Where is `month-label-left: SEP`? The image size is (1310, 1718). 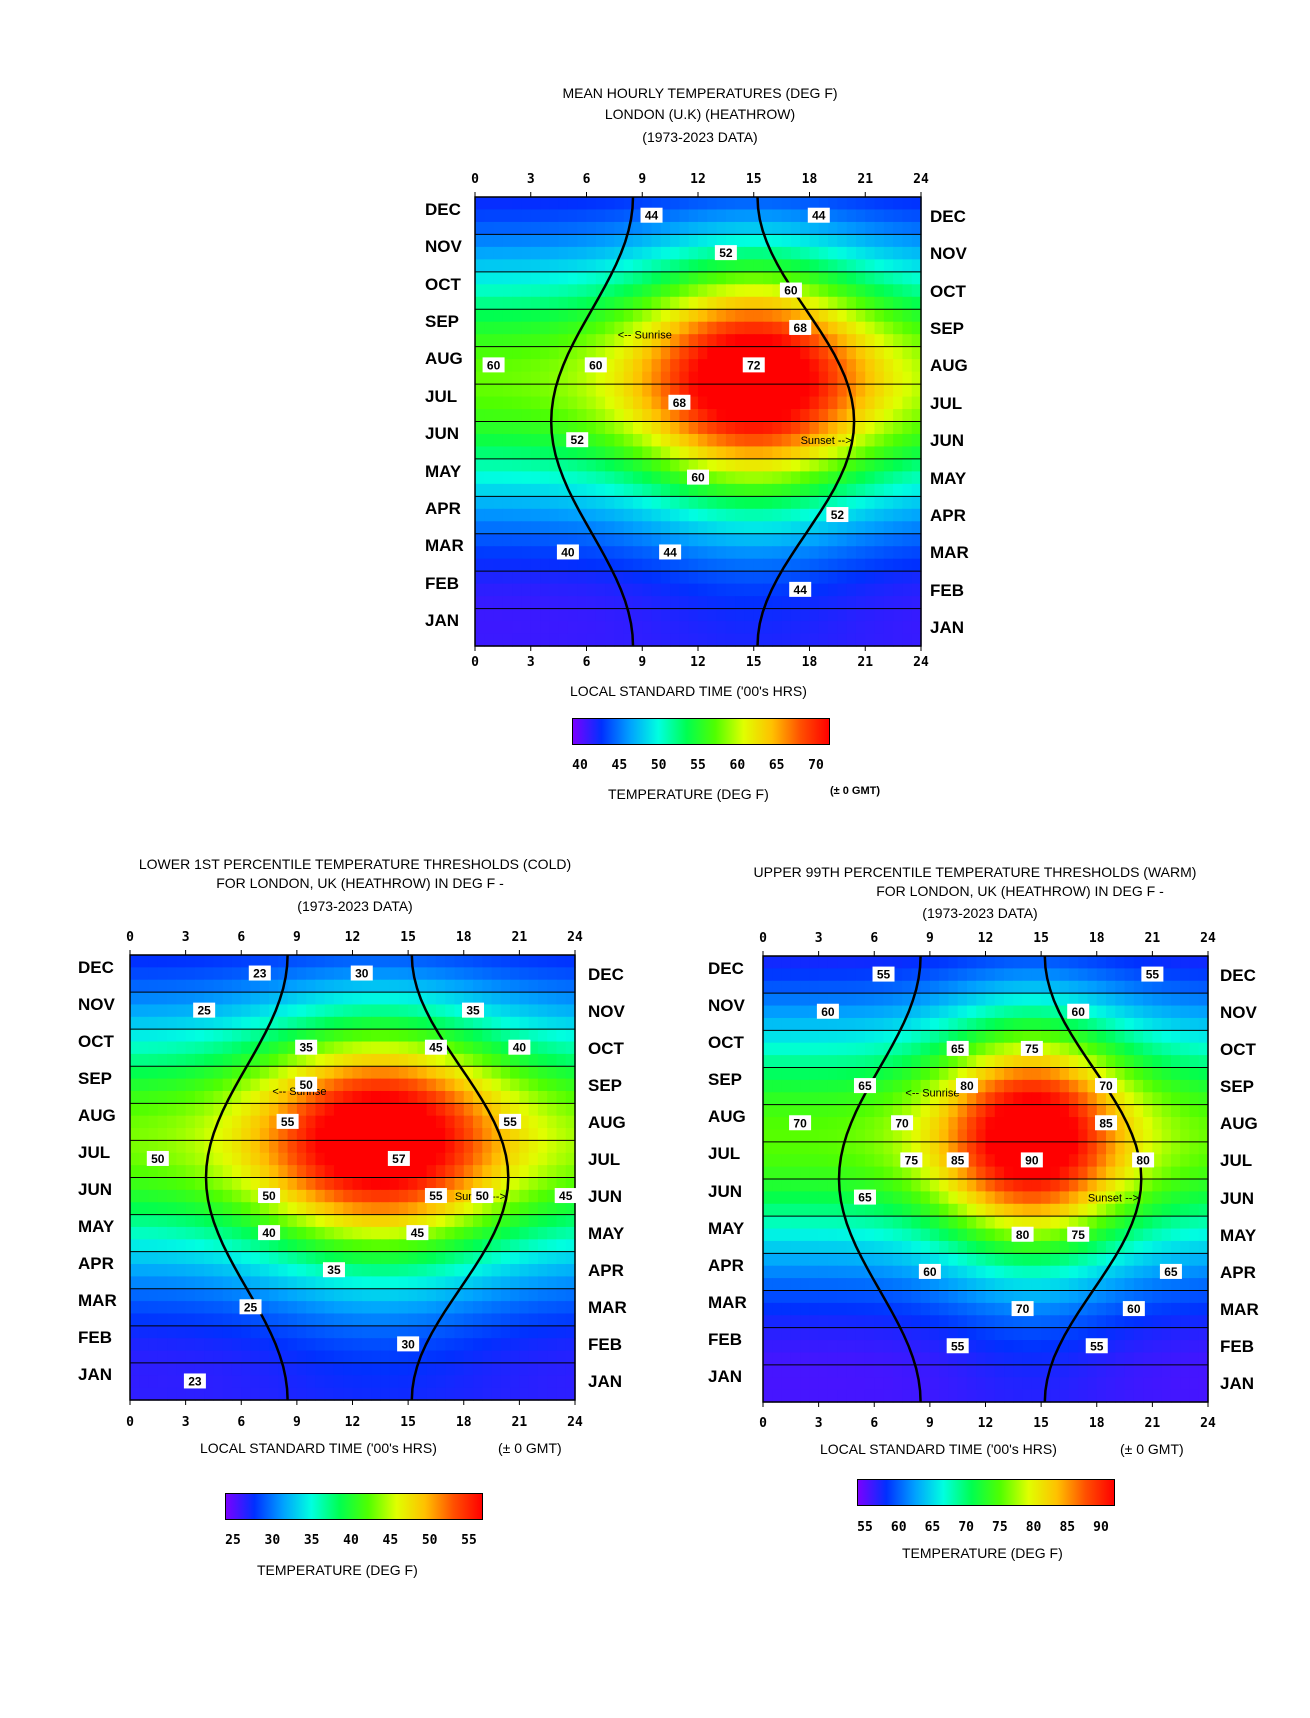 month-label-left: SEP is located at coordinates (95, 1078).